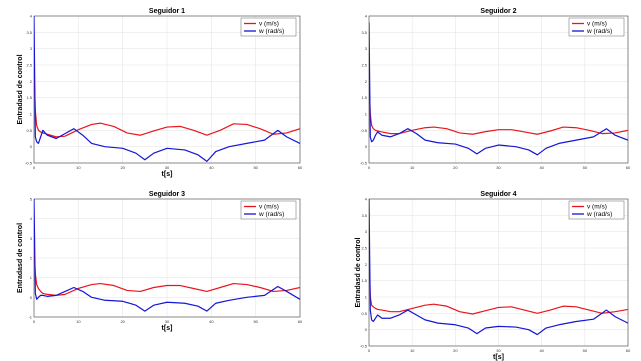  I want to click on chart-title: Seguidor 2, so click(498, 11).